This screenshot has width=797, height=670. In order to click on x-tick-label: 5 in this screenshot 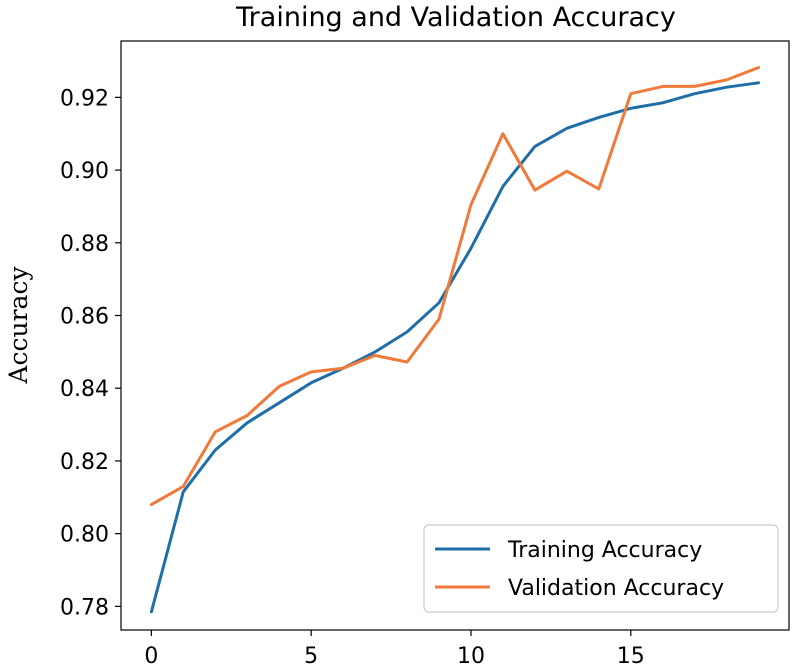, I will do `click(311, 656)`.